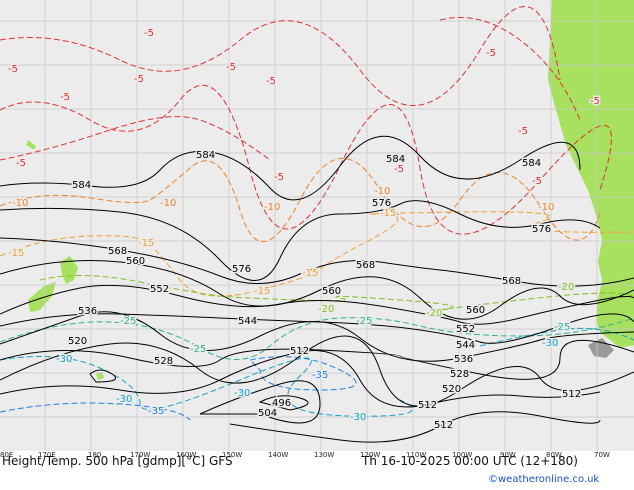 The image size is (634, 490). What do you see at coordinates (416, 455) in the screenshot?
I see `longitude-label: 110W` at bounding box center [416, 455].